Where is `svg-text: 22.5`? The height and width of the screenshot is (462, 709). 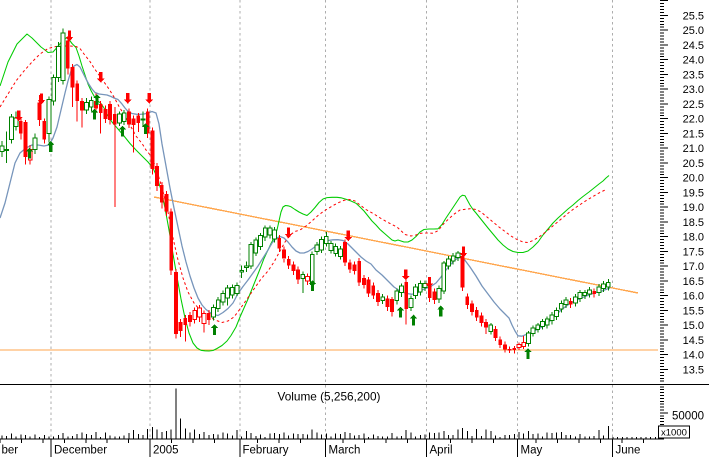 svg-text: 22.5 is located at coordinates (693, 105).